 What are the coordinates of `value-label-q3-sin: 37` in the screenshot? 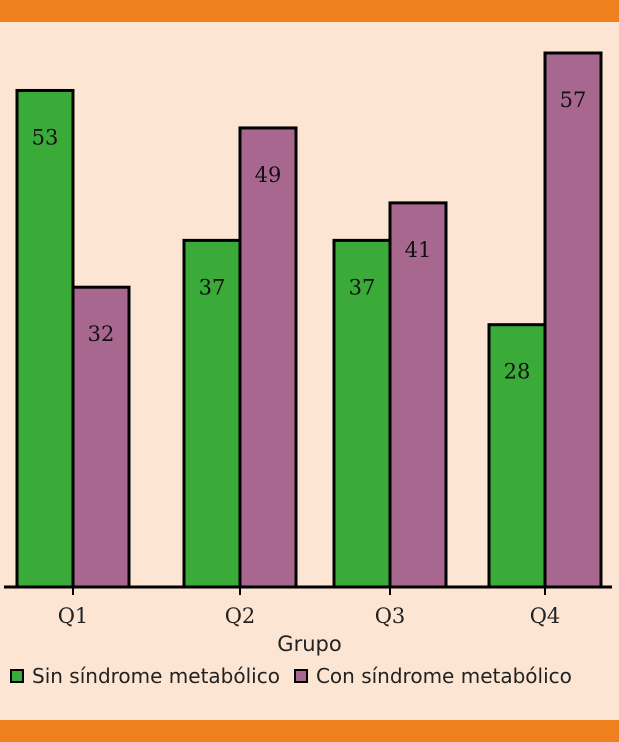 It's located at (362, 287).